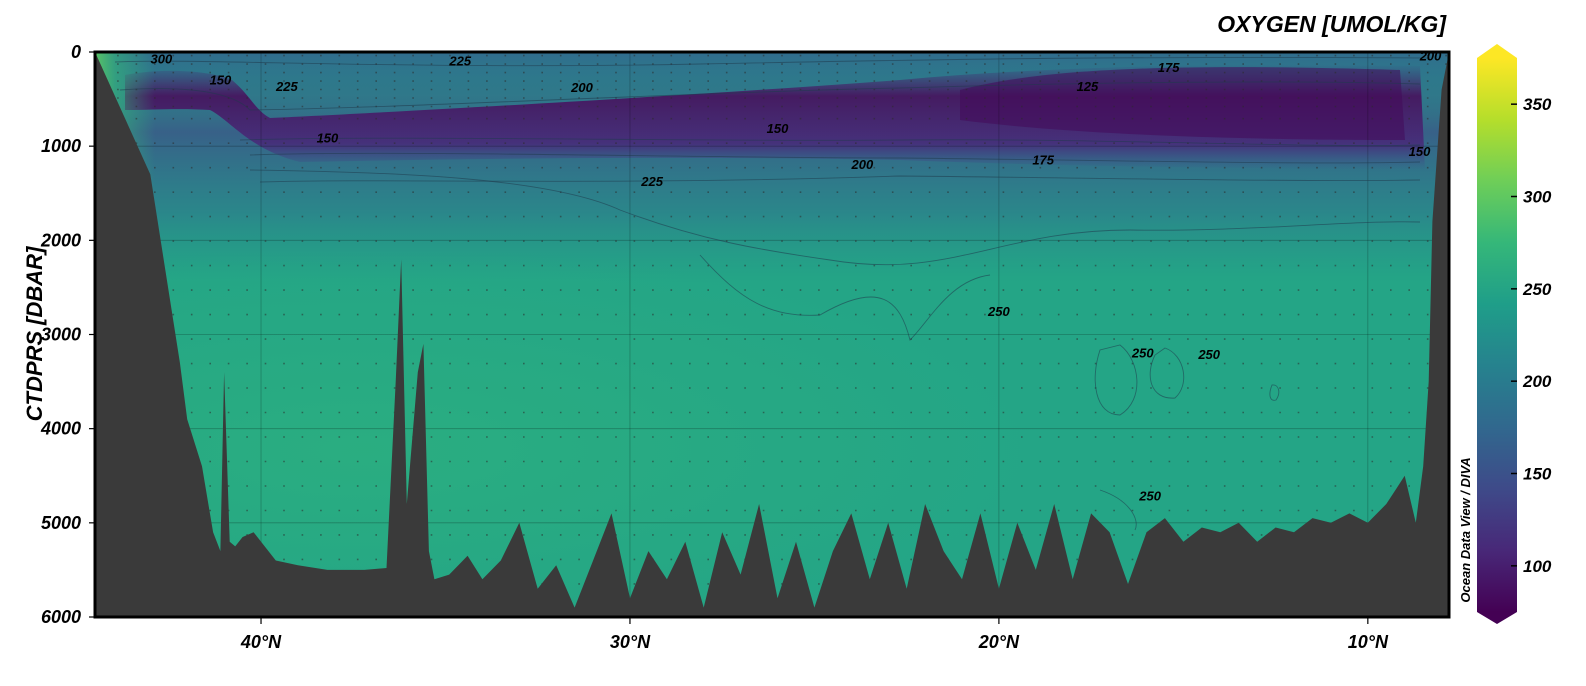 Image resolution: width=1586 pixels, height=686 pixels. Describe the element at coordinates (60, 240) in the screenshot. I see `y-tick-label: 2000` at that location.